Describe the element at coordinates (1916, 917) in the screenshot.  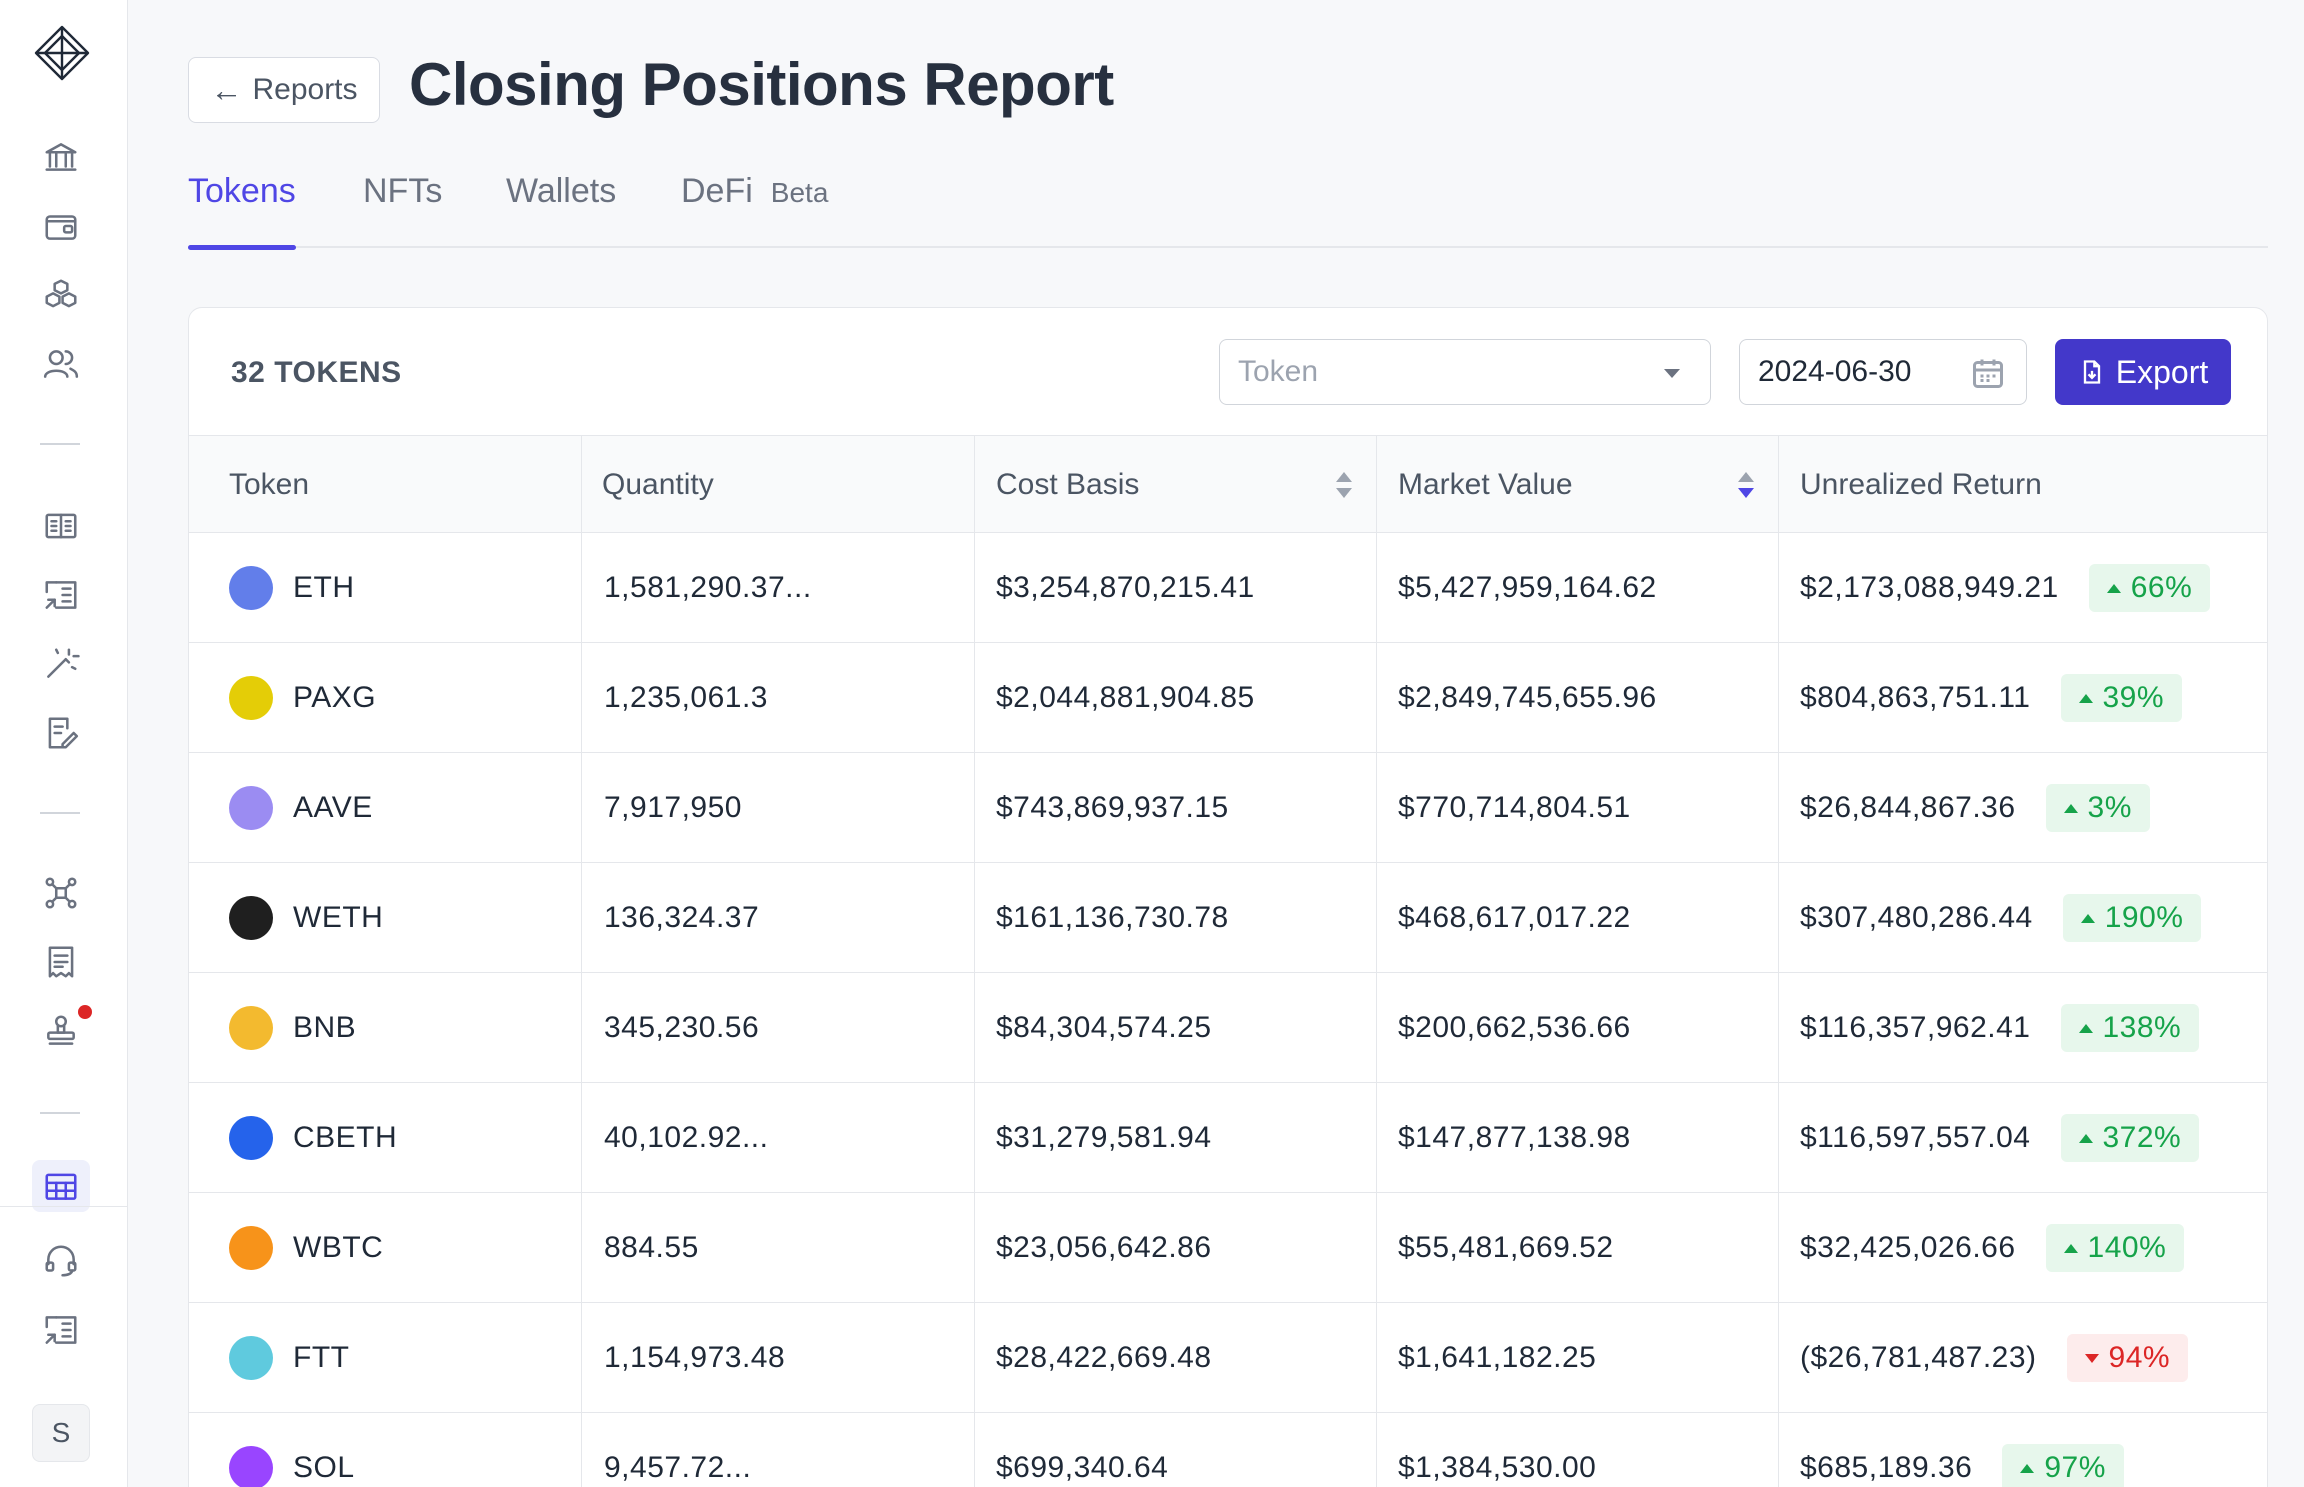
I see `unrealized-value: $307,480,286.44` at that location.